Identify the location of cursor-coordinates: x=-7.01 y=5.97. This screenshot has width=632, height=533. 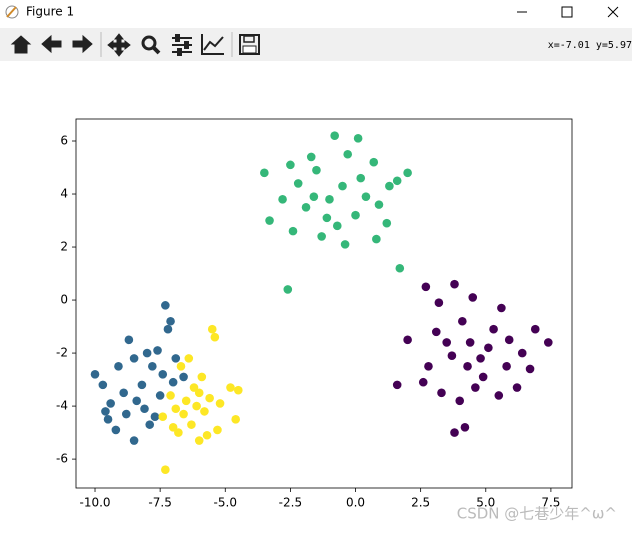
(590, 45).